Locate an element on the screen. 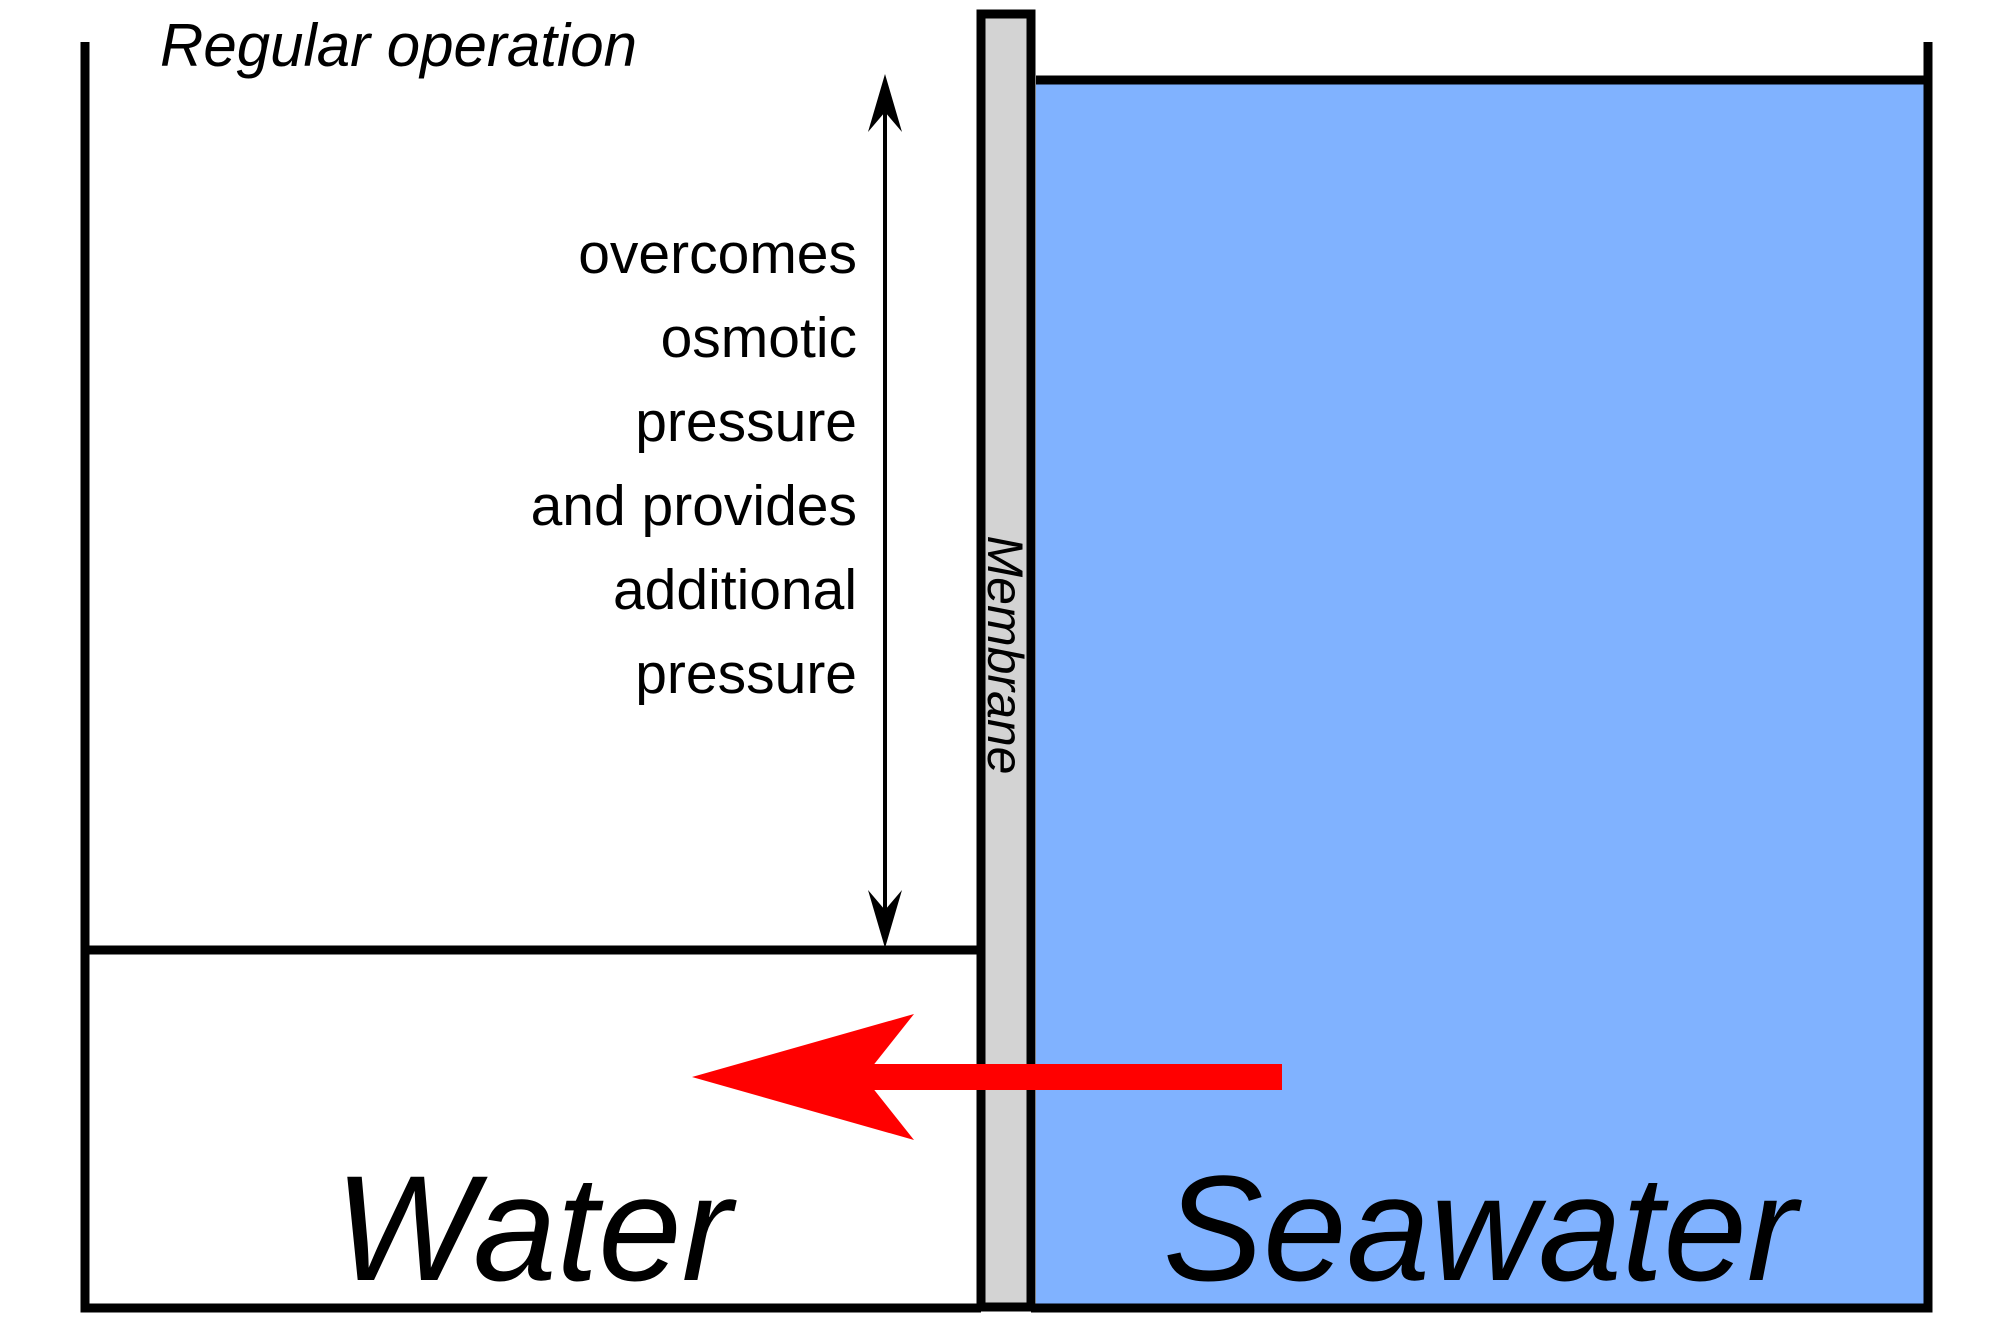 The image size is (2000, 1333). flow-arrow is located at coordinates (987, 1077).